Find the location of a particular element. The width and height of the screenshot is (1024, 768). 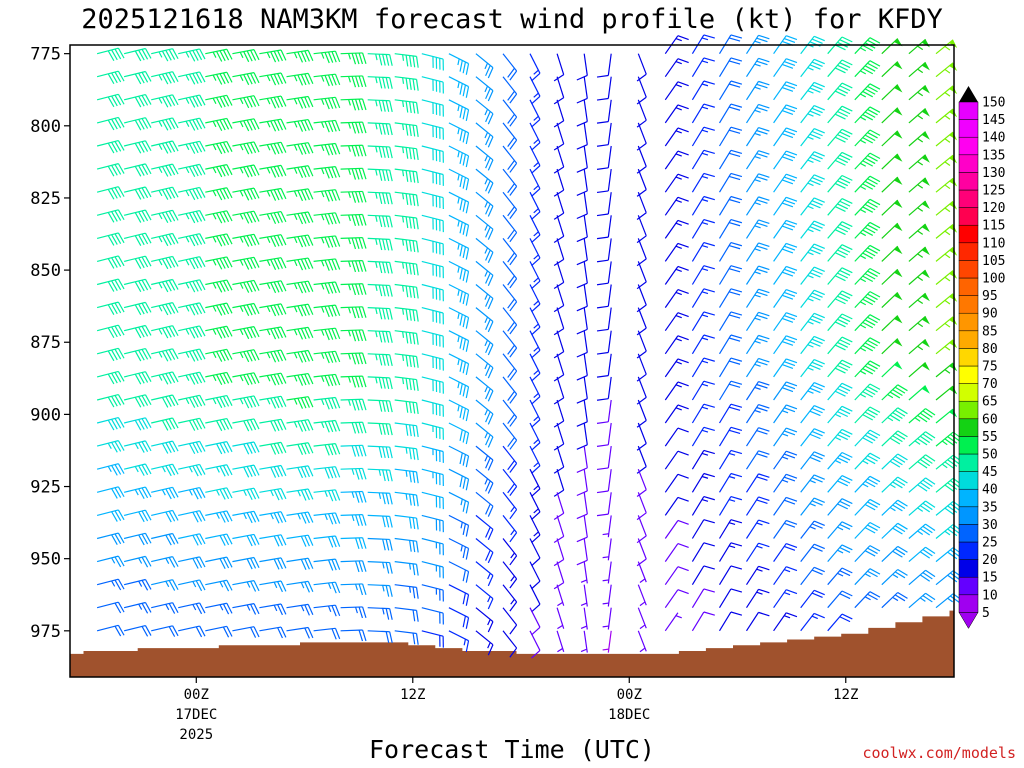

colorbar-tick-label: 85 is located at coordinates (990, 331).